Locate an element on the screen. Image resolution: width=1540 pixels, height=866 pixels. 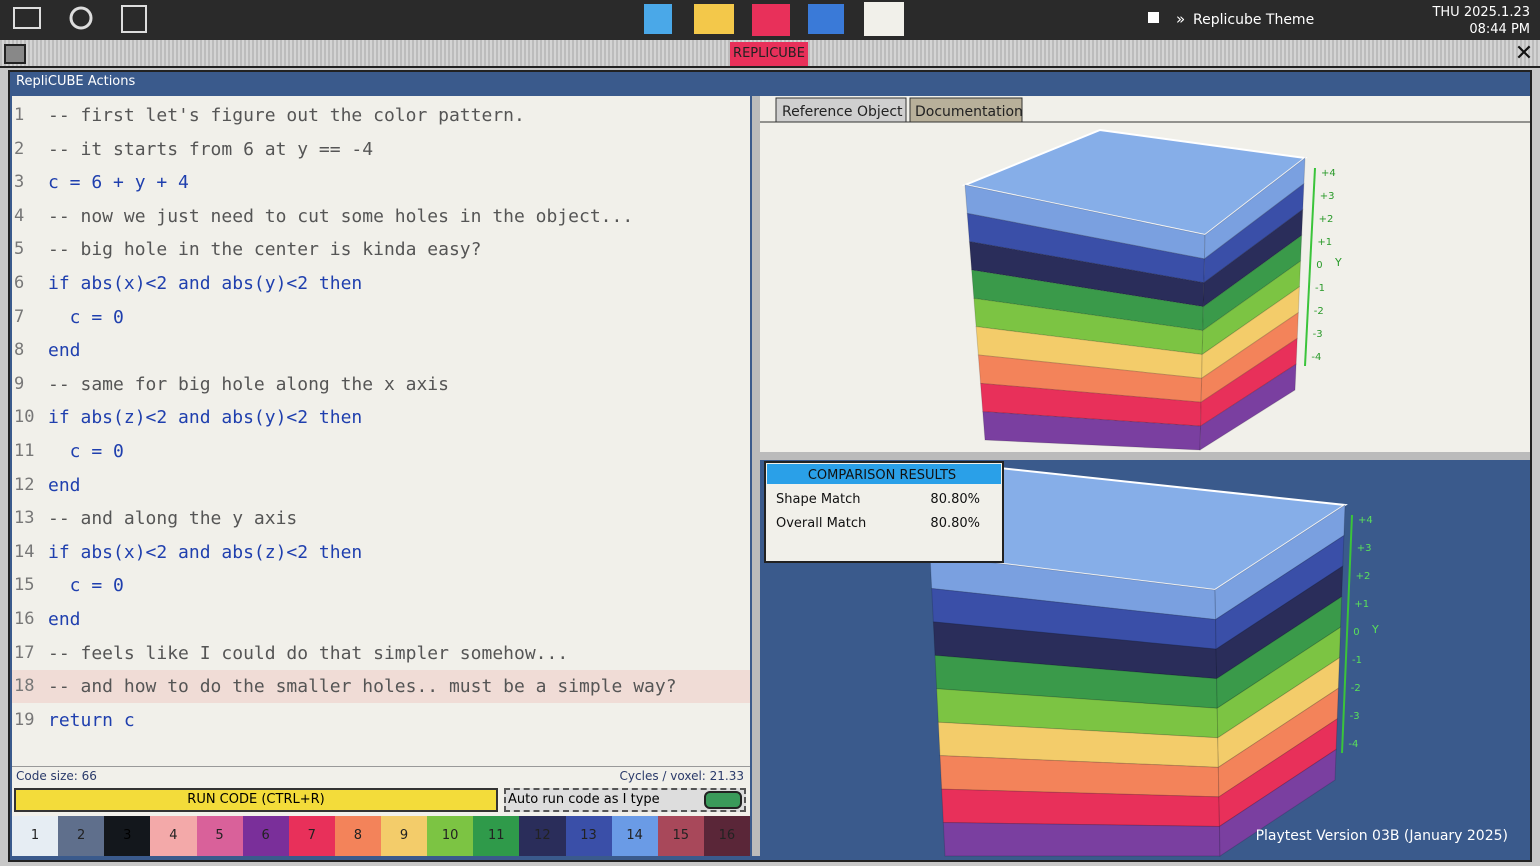
code-text: end is located at coordinates (64, 619).